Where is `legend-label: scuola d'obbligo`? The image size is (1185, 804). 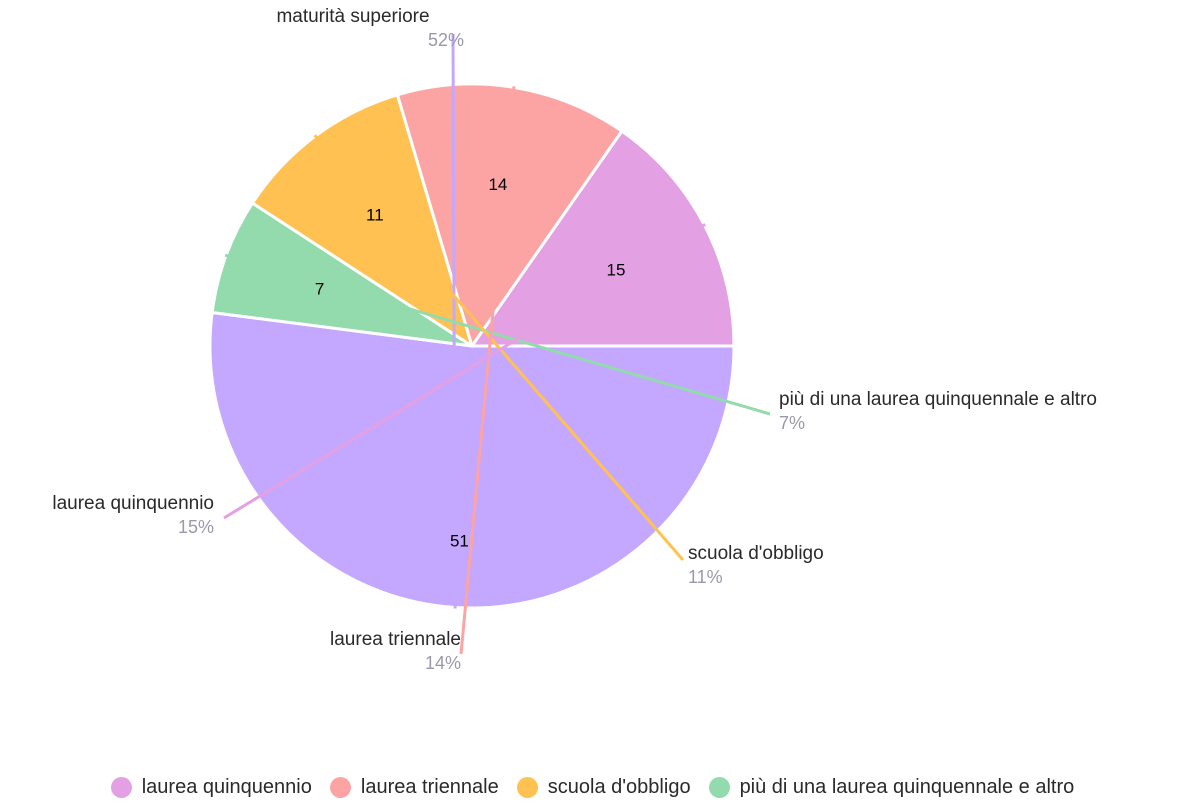
legend-label: scuola d'obbligo is located at coordinates (619, 787).